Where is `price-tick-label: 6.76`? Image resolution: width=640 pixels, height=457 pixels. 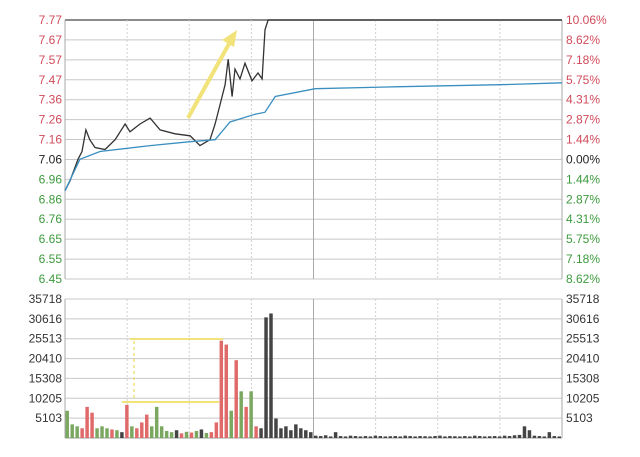 price-tick-label: 6.76 is located at coordinates (51, 219).